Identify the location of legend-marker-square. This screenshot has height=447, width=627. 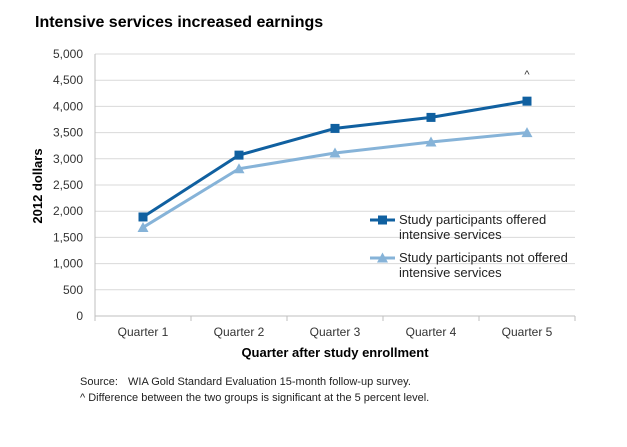
(382, 220).